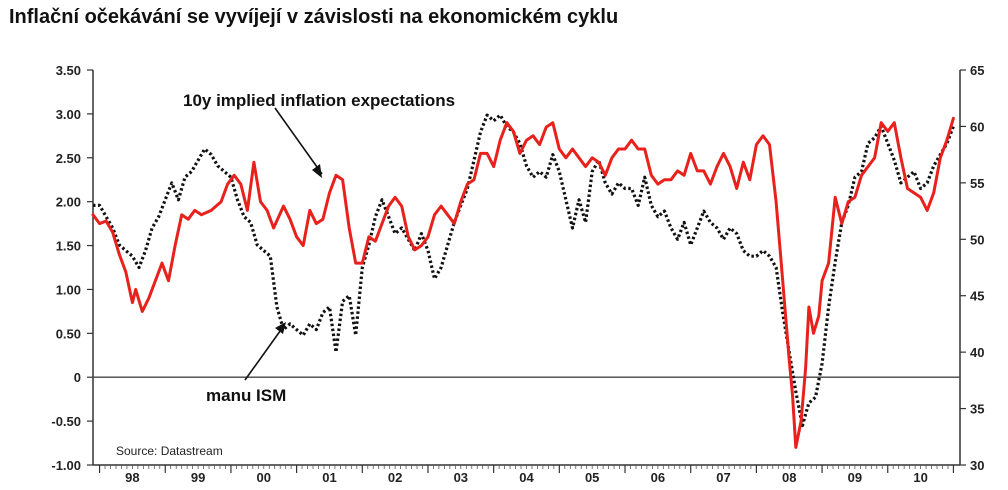 This screenshot has height=490, width=1008. I want to click on source-note: Source: Datastream, so click(169, 451).